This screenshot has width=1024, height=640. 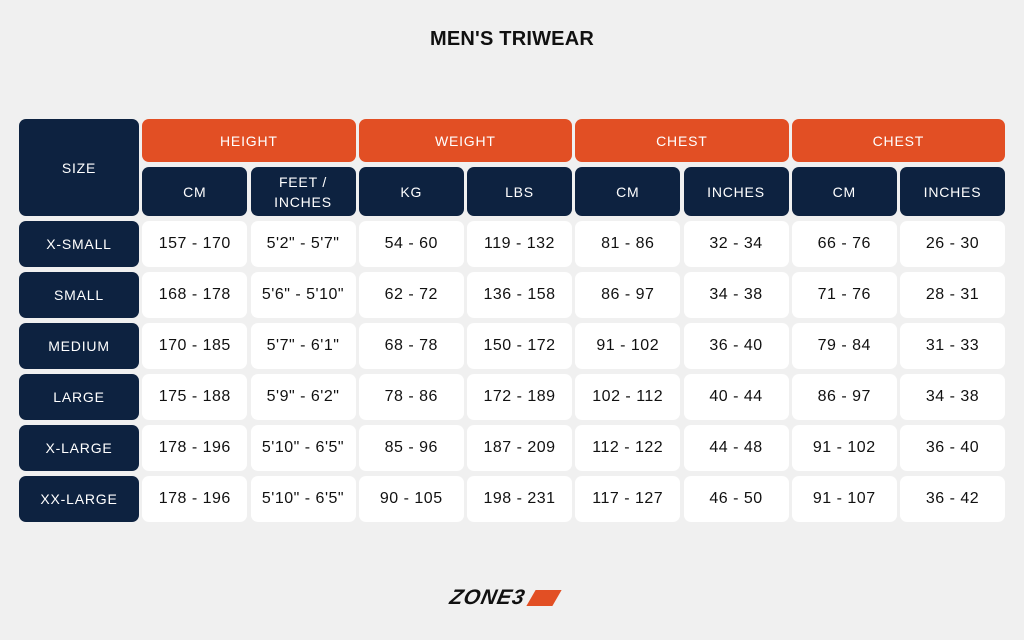 What do you see at coordinates (79, 346) in the screenshot?
I see `size-label: MEDIUM` at bounding box center [79, 346].